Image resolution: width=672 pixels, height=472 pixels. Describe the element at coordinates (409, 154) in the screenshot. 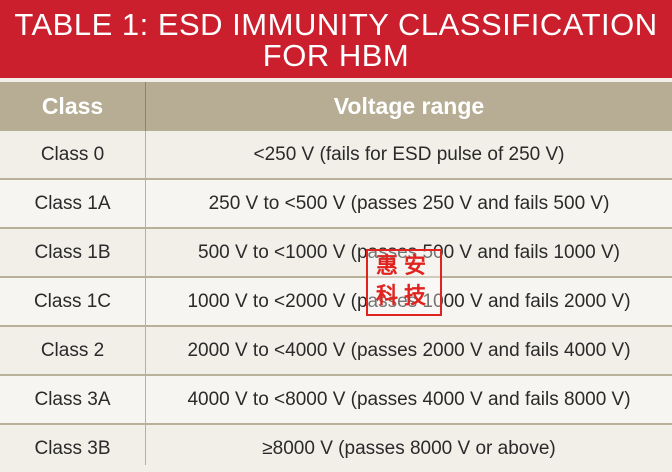

I see `voltage-range-cell: <250 V (fails for ESD pulse of 250 V)` at that location.